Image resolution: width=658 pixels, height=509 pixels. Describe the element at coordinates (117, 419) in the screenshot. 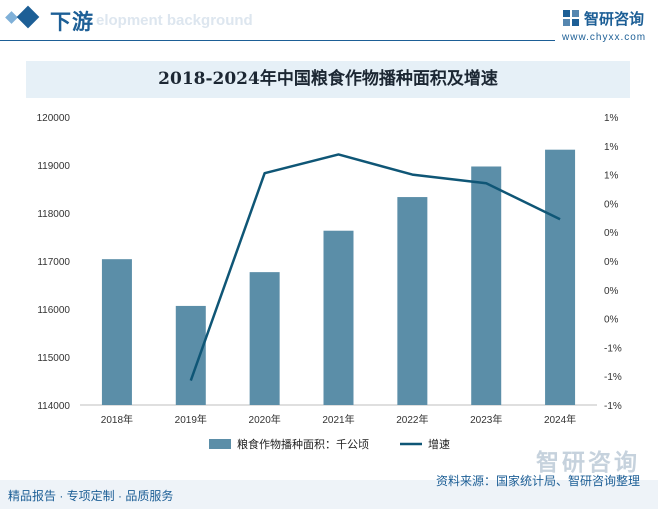

I see `x-tick-label: 2018年` at that location.